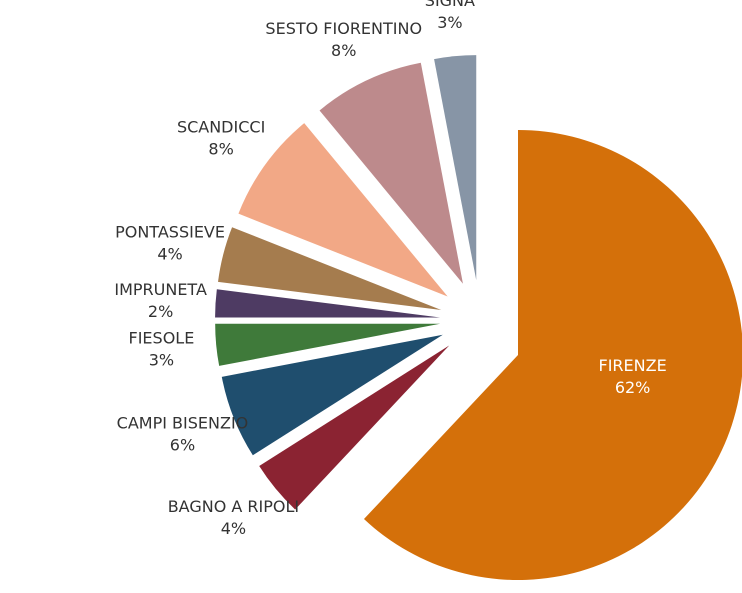 This screenshot has height=593, width=742. I want to click on slice-label: PONTASSIEVE, so click(170, 231).